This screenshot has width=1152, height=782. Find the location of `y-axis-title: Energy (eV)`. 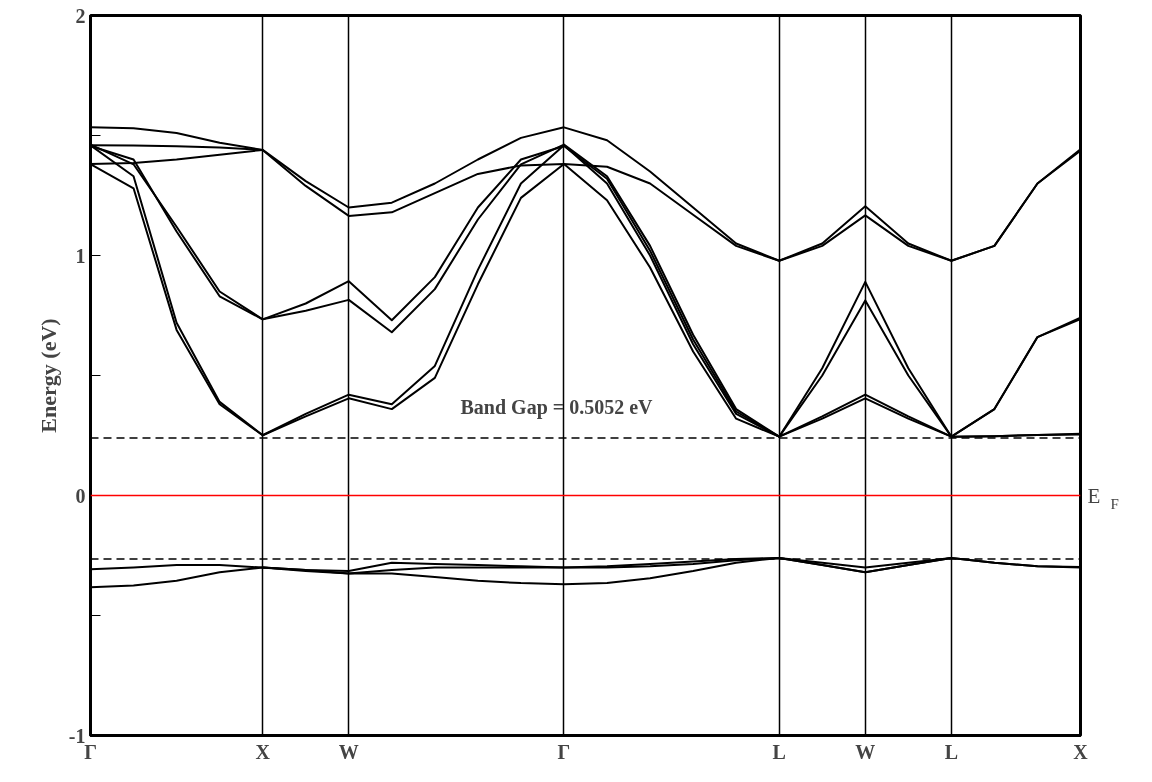

y-axis-title: Energy (eV) is located at coordinates (48, 375).